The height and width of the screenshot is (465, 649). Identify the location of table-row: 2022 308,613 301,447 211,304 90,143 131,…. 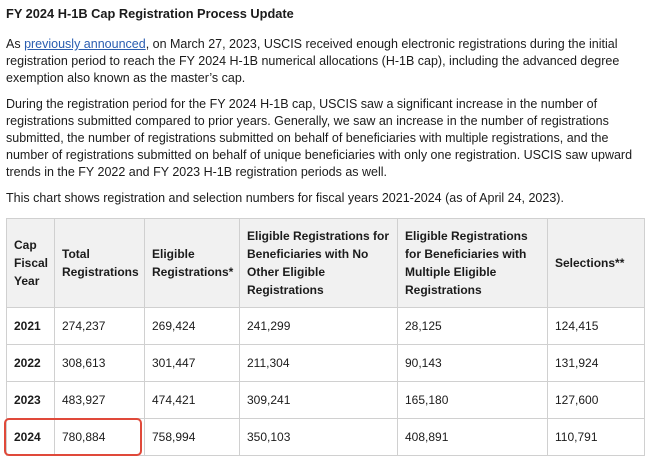
(325, 363).